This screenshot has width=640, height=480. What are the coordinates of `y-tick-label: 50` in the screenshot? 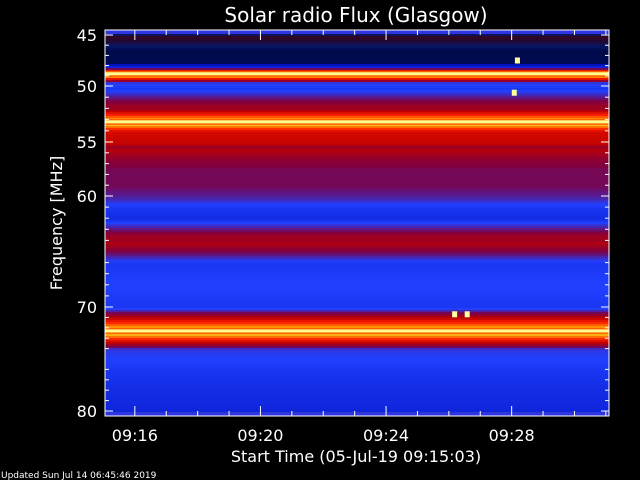 It's located at (87, 86).